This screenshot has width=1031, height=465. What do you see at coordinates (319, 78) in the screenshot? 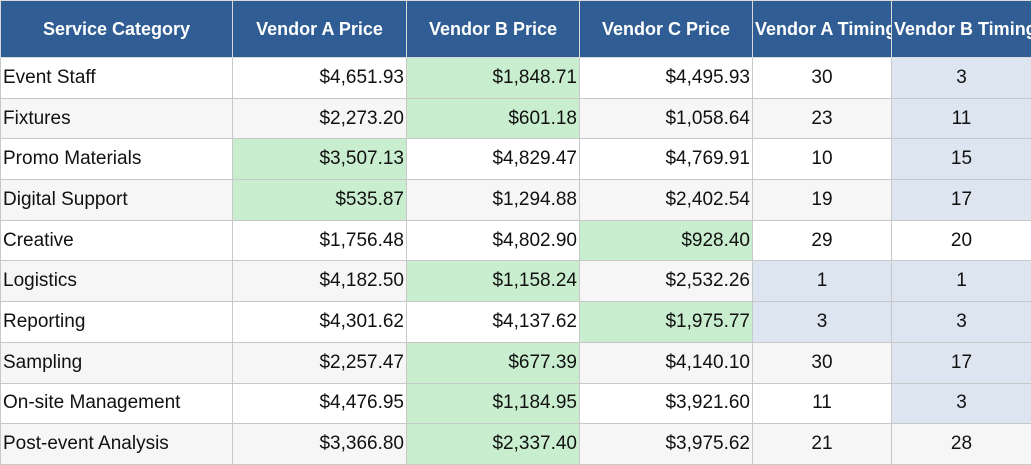
I see `value-cell: $4,651.93` at bounding box center [319, 78].